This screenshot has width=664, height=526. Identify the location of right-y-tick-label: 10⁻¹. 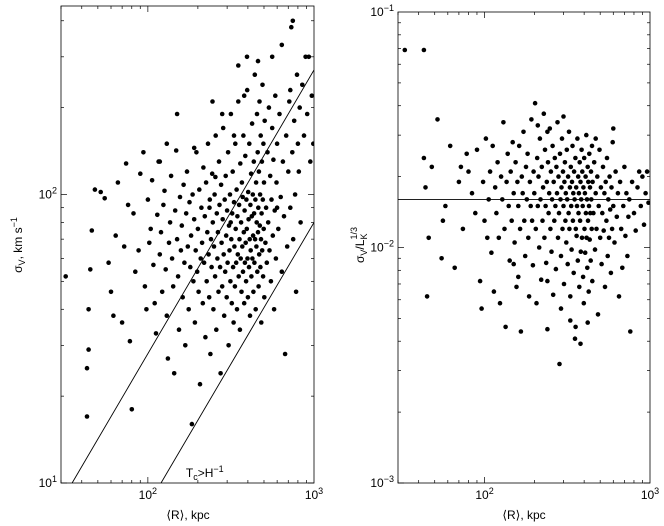
(382, 11).